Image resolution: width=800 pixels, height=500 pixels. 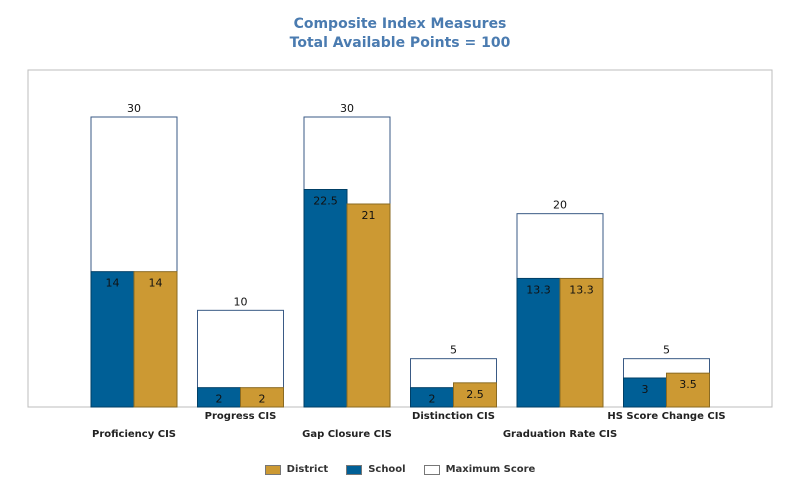 What do you see at coordinates (431, 469) in the screenshot?
I see `legend-swatch-maximum-score` at bounding box center [431, 469].